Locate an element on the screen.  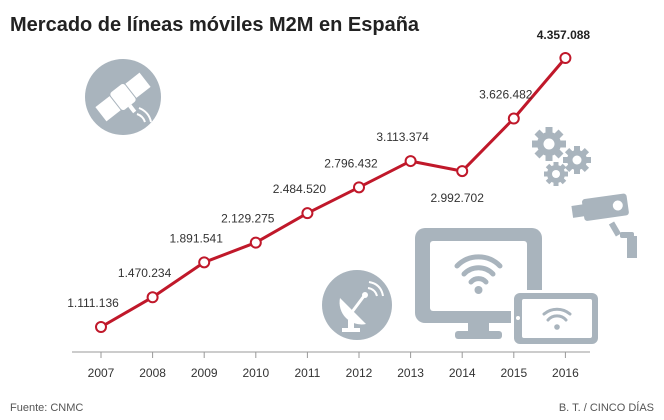
x-axis-ticks is located at coordinates (333, 355).